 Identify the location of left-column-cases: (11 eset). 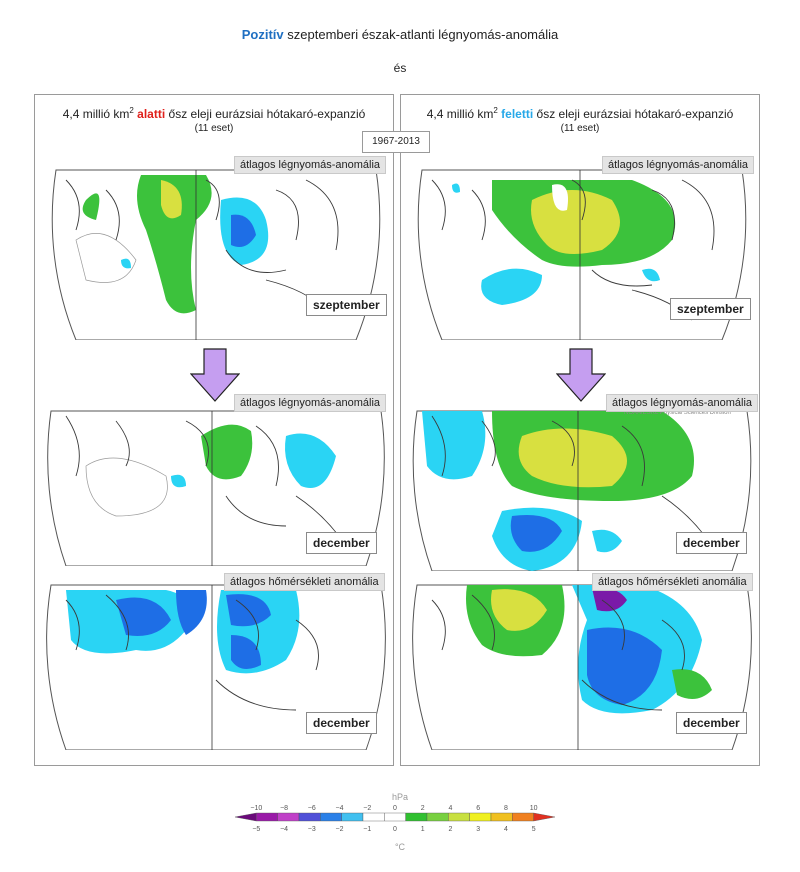
(214, 128).